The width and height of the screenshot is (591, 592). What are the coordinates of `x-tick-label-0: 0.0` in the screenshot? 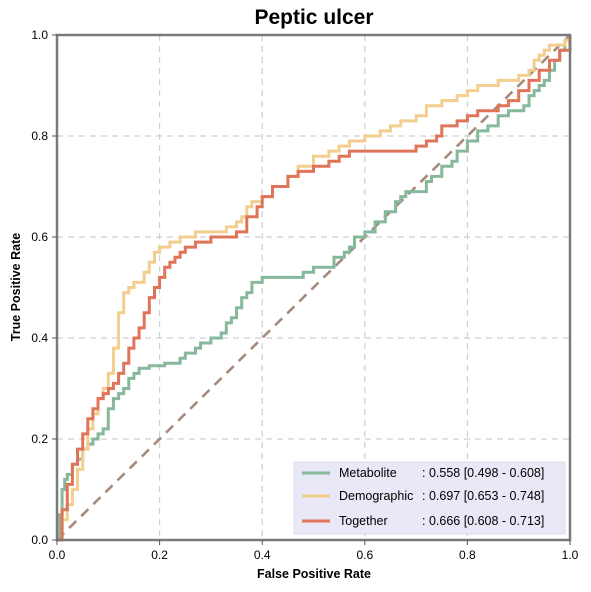 It's located at (57, 555).